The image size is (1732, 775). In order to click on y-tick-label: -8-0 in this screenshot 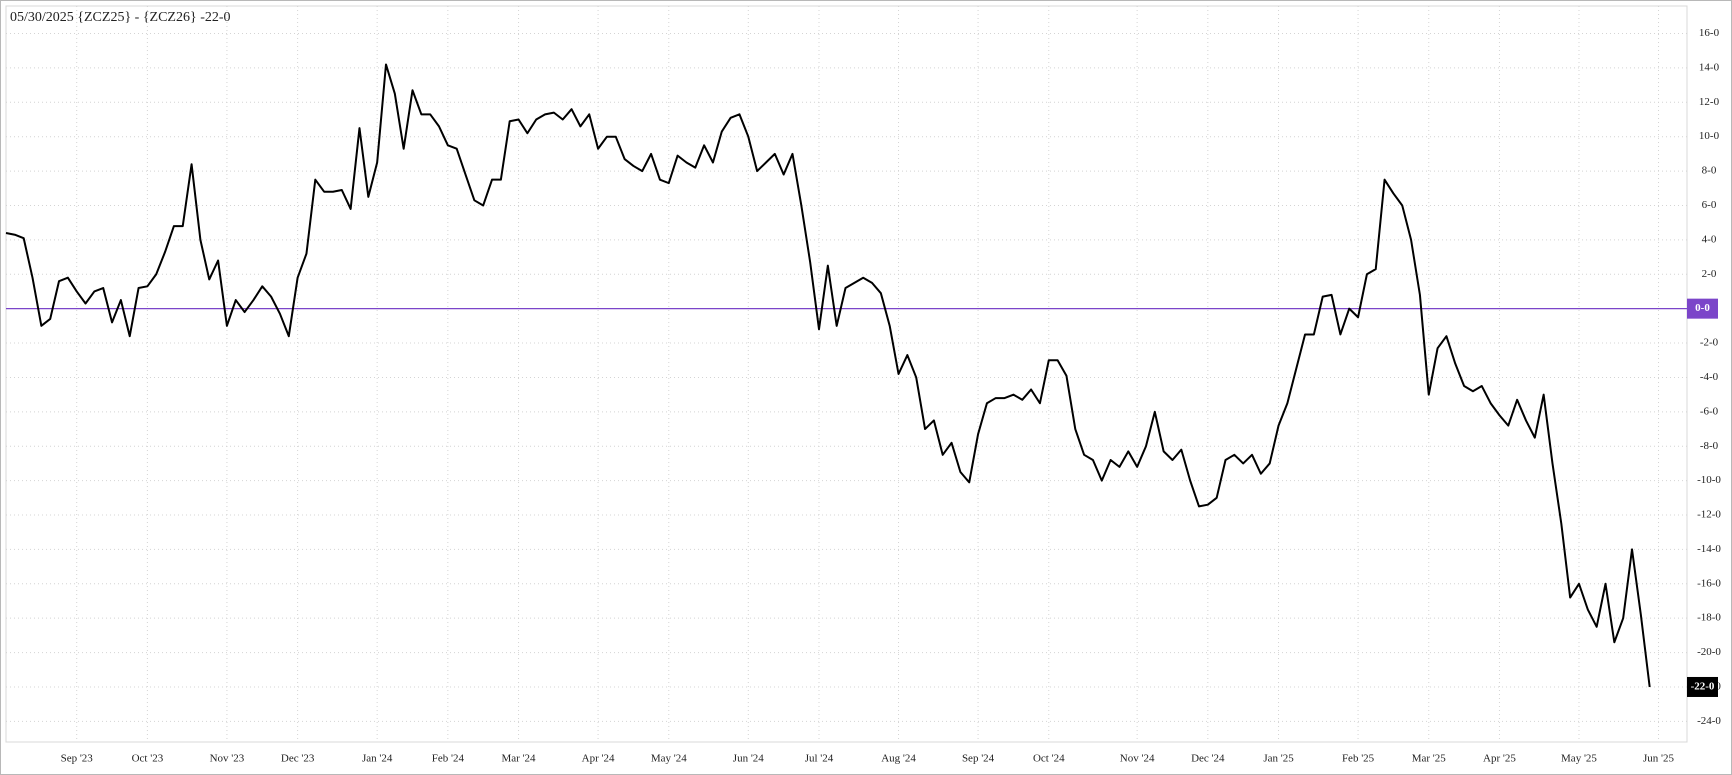, I will do `click(1709, 446)`.